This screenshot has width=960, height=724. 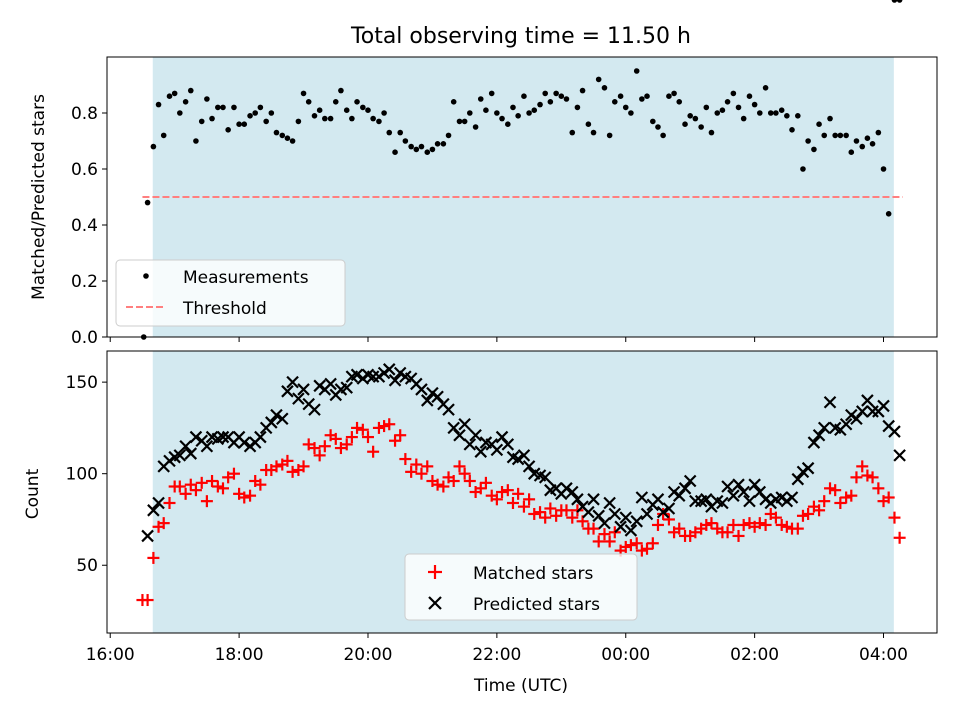 I want to click on xtick-label: 20:00, so click(x=367, y=655).